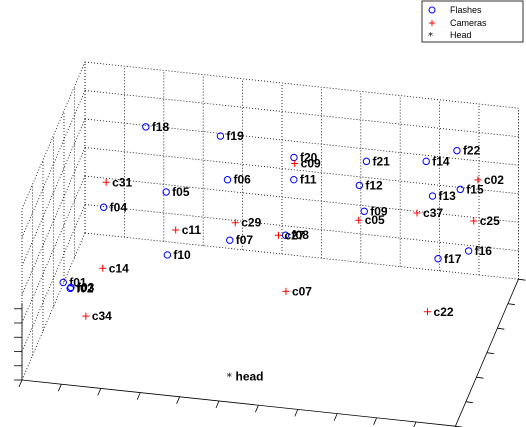  Describe the element at coordinates (308, 180) in the screenshot. I see `point-label-f11: f11` at that location.